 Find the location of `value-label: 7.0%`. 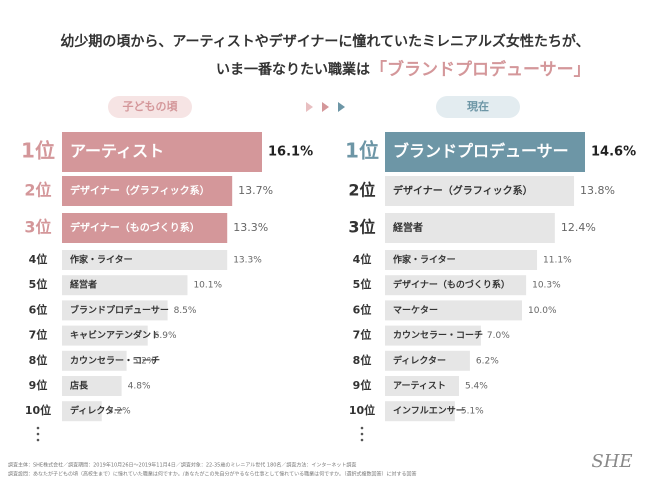

value-label: 7.0% is located at coordinates (498, 336).